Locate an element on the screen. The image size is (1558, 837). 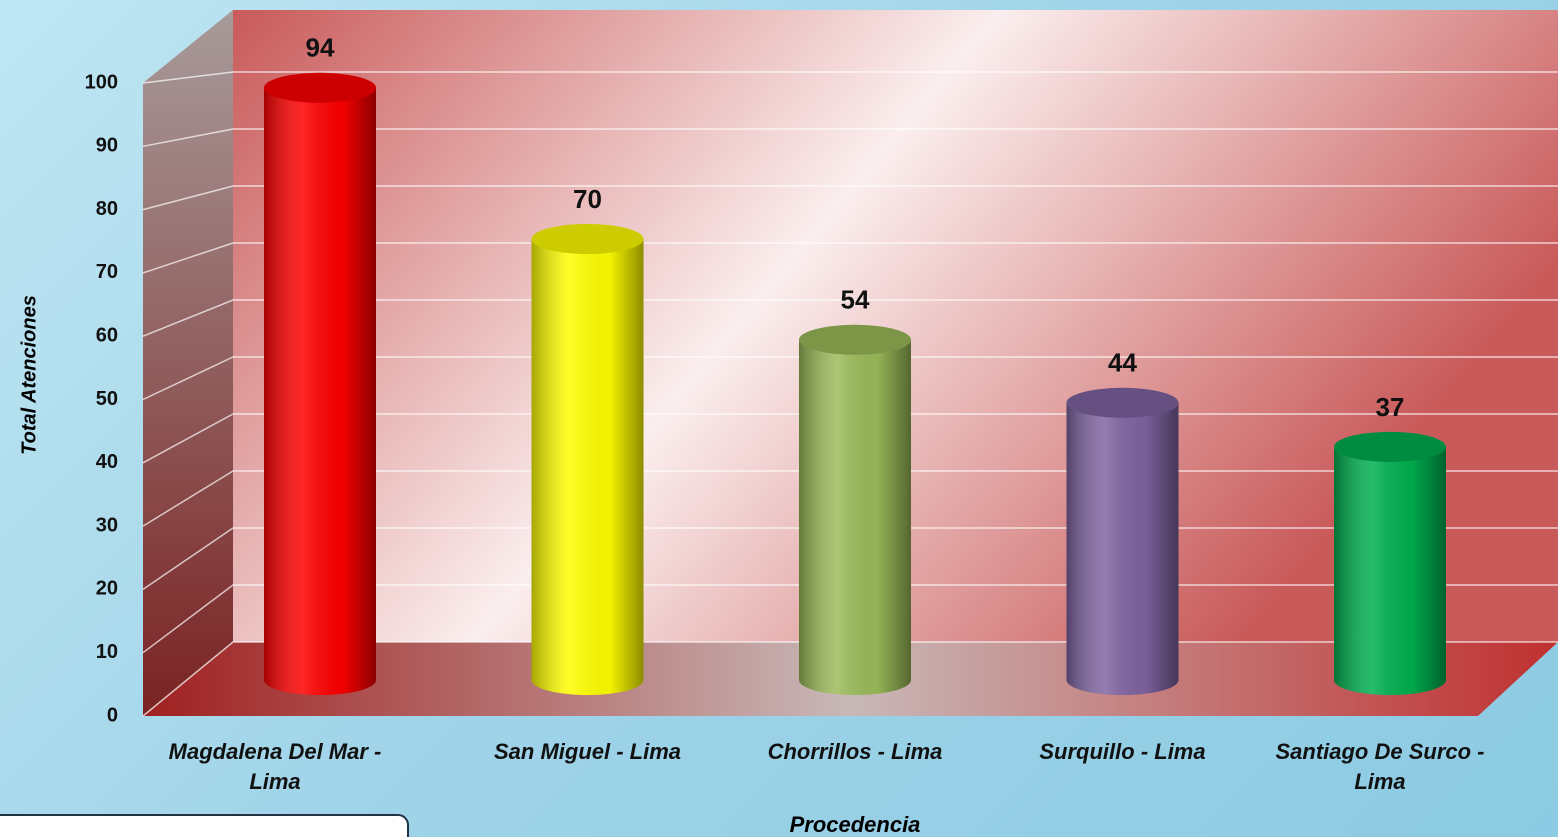
x-tick-label: Surquillo - Lima is located at coordinates (1122, 751).